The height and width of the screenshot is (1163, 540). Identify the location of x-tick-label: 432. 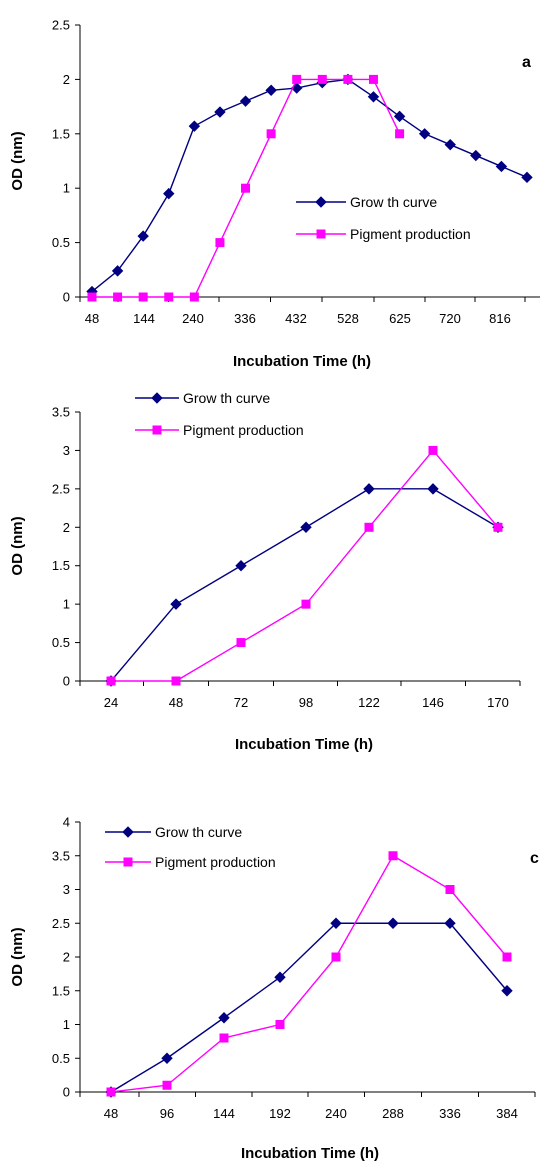
(296, 318).